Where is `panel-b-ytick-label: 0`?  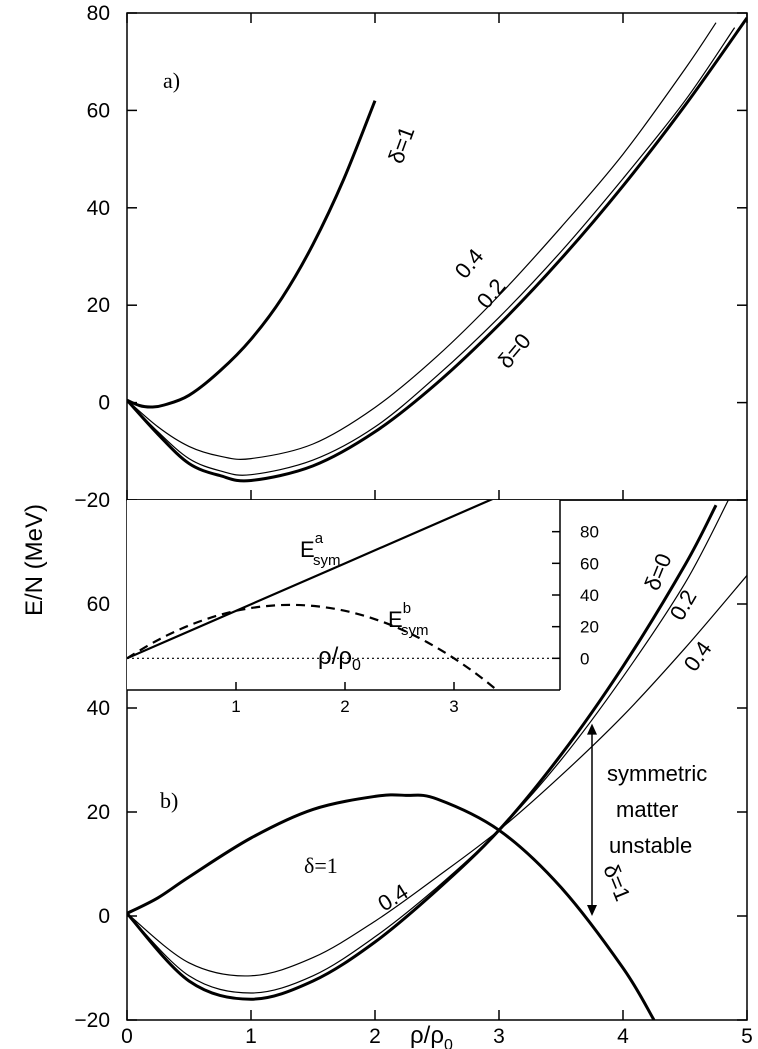 panel-b-ytick-label: 0 is located at coordinates (104, 916).